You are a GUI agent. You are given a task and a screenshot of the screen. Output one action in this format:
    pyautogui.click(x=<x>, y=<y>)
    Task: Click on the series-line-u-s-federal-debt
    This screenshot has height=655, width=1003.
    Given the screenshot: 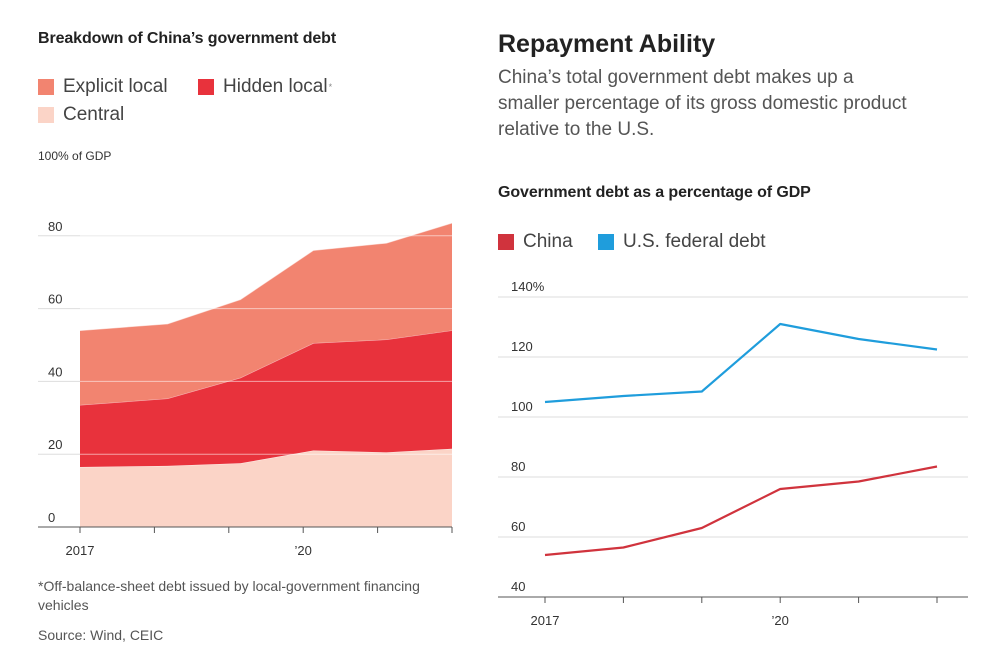 What is the action you would take?
    pyautogui.click(x=741, y=363)
    